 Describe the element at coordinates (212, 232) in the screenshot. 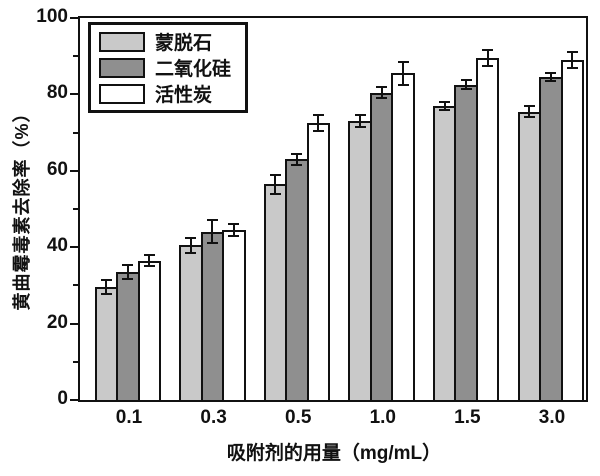

I see `error-bar-silica-0.3` at that location.